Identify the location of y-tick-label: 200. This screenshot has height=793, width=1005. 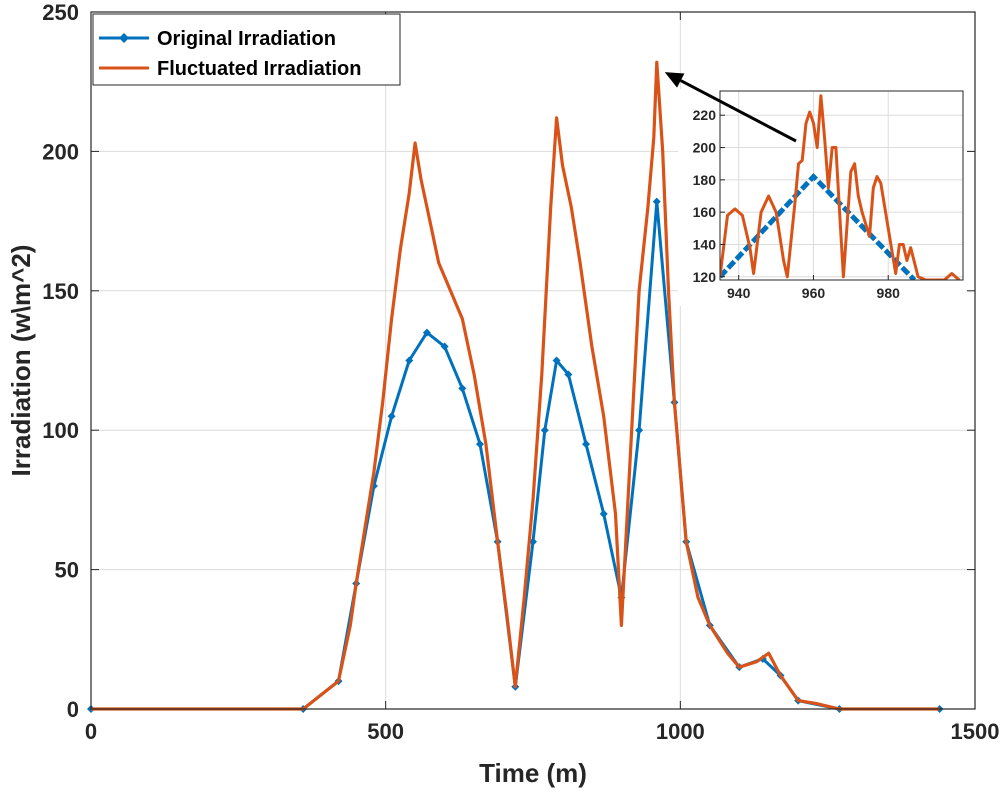
(60, 151).